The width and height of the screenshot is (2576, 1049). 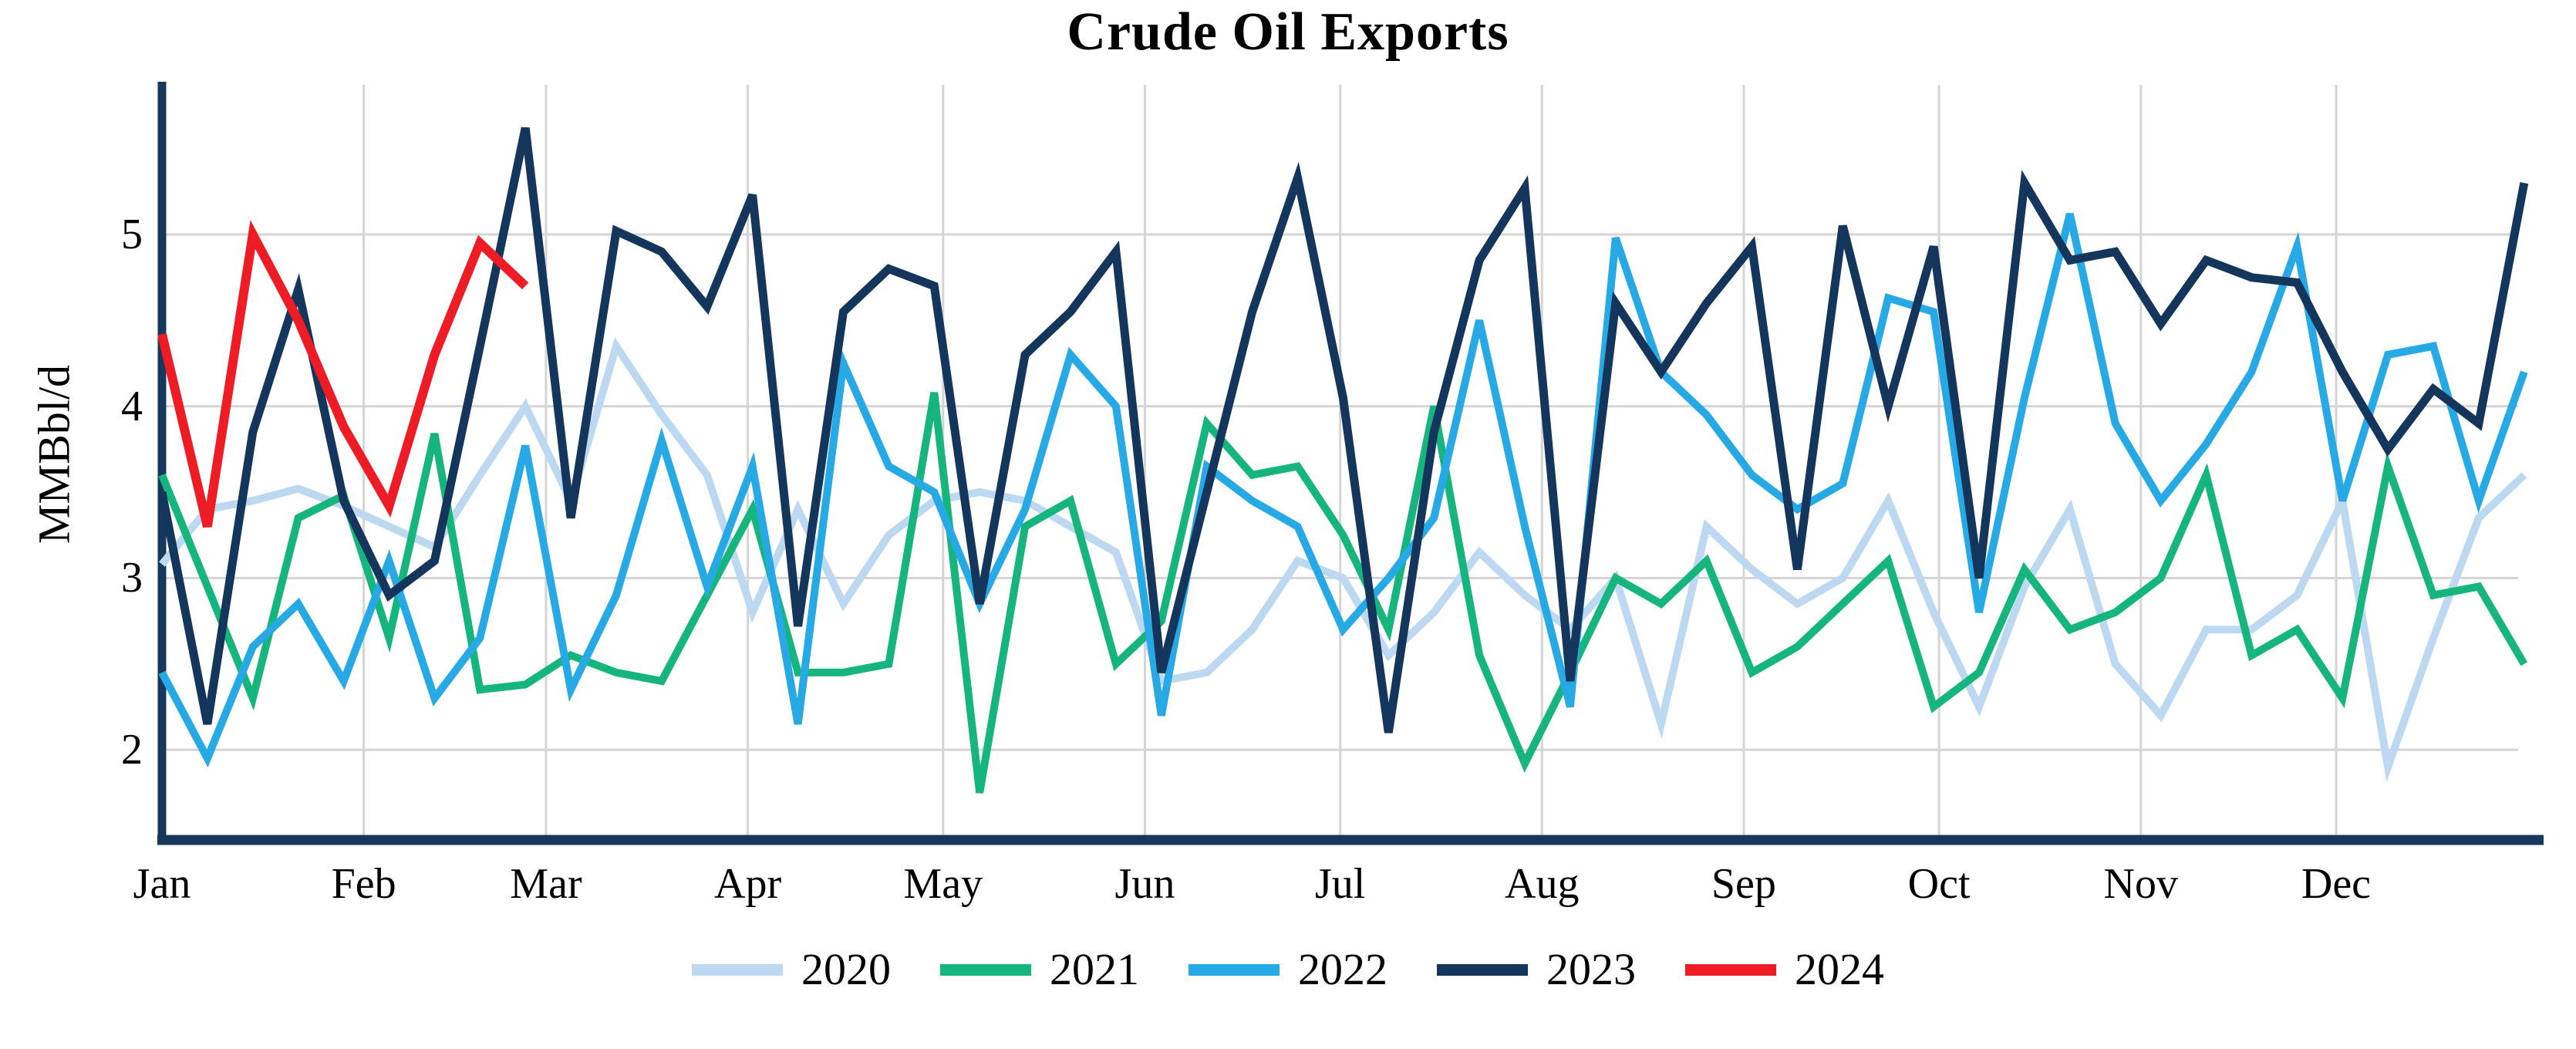 I want to click on x-tick-label-jun: Jun, so click(x=1144, y=884).